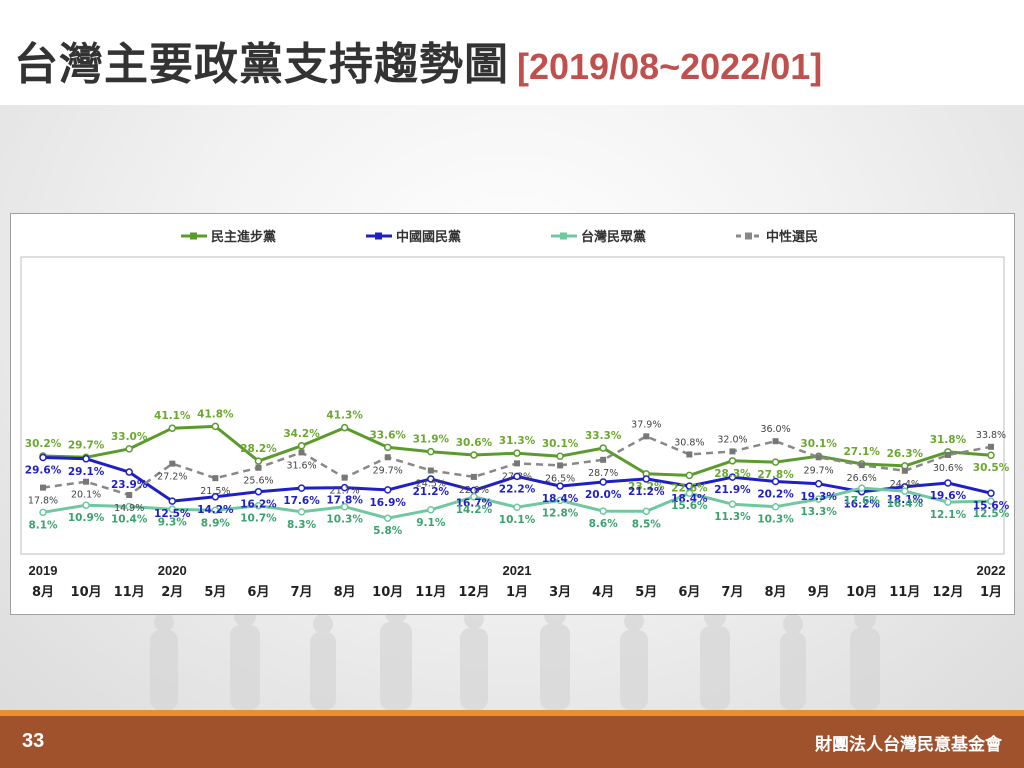  I want to click on data-label: 5.8%, so click(388, 531).